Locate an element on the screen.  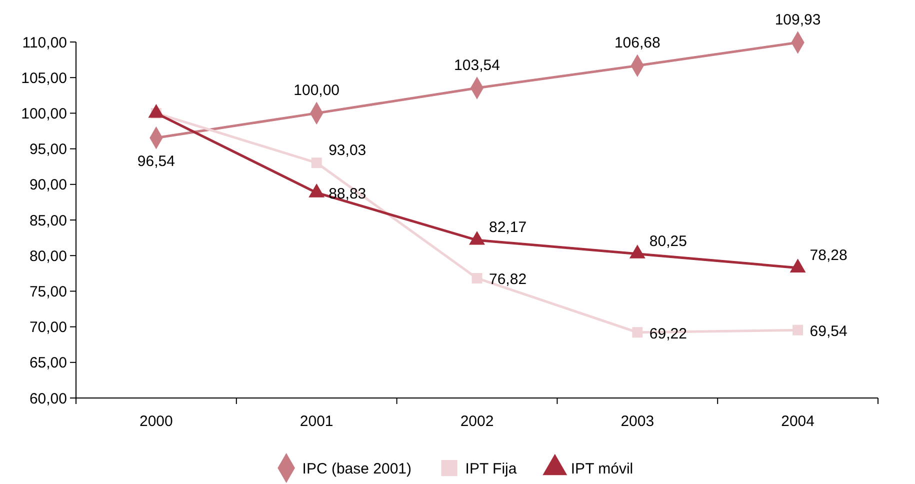
data-label: 96,54 is located at coordinates (156, 161).